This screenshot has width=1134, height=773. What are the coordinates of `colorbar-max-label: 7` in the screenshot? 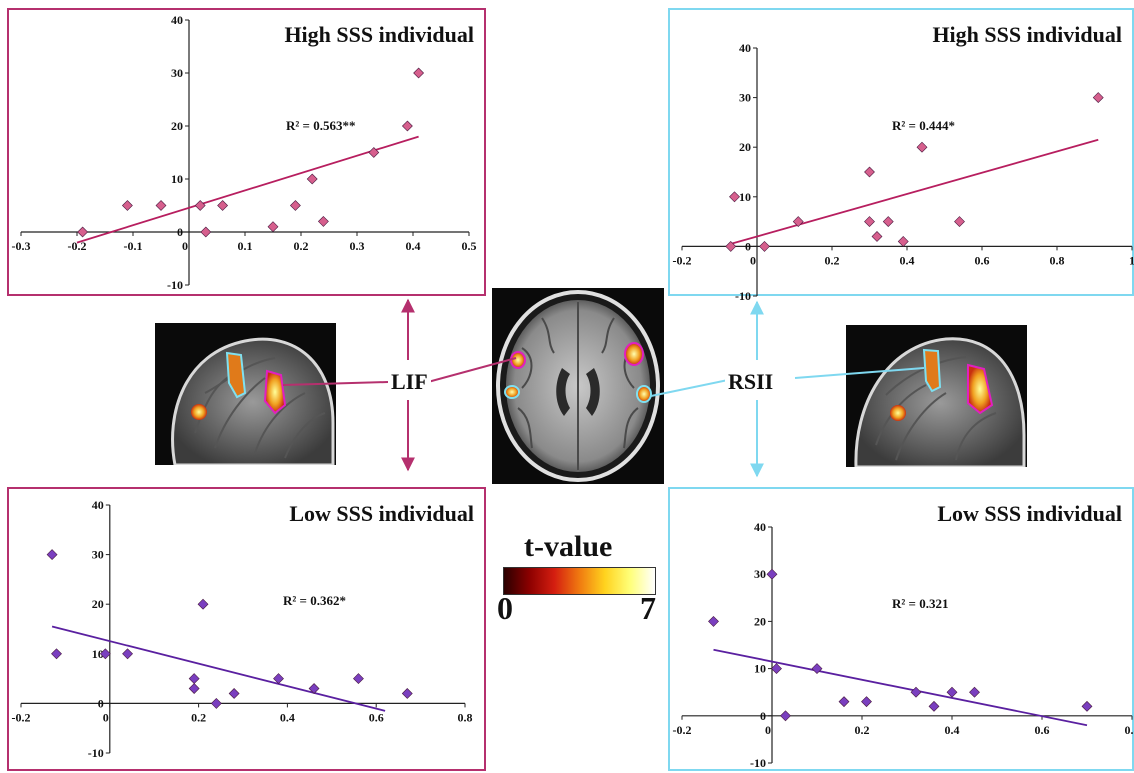 It's located at (648, 608).